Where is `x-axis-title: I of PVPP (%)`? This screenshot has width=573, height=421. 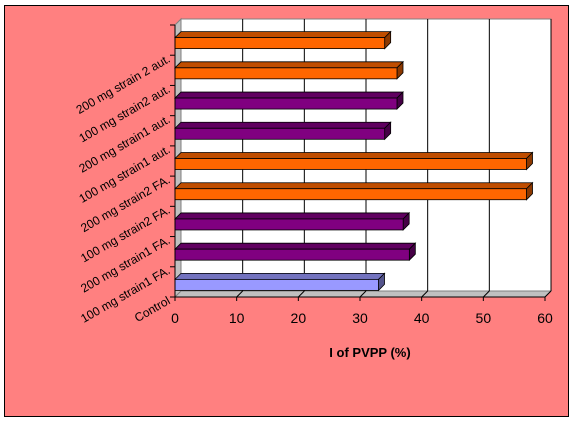
x-axis-title: I of PVPP (%) is located at coordinates (369, 352).